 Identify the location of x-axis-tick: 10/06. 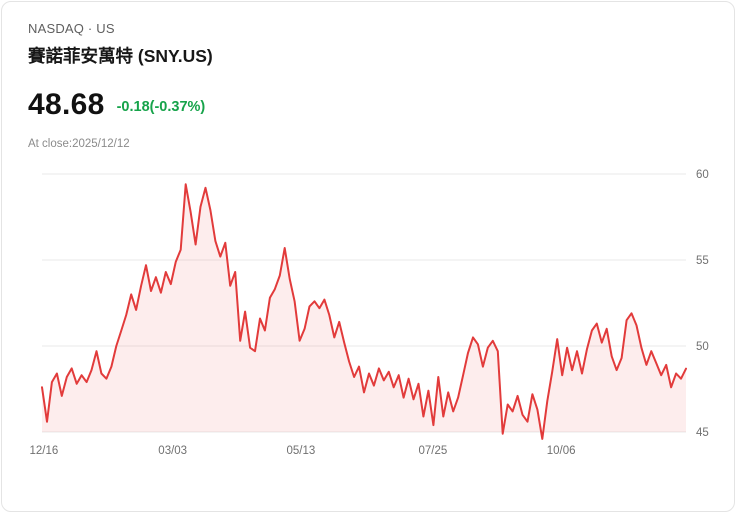
(561, 451).